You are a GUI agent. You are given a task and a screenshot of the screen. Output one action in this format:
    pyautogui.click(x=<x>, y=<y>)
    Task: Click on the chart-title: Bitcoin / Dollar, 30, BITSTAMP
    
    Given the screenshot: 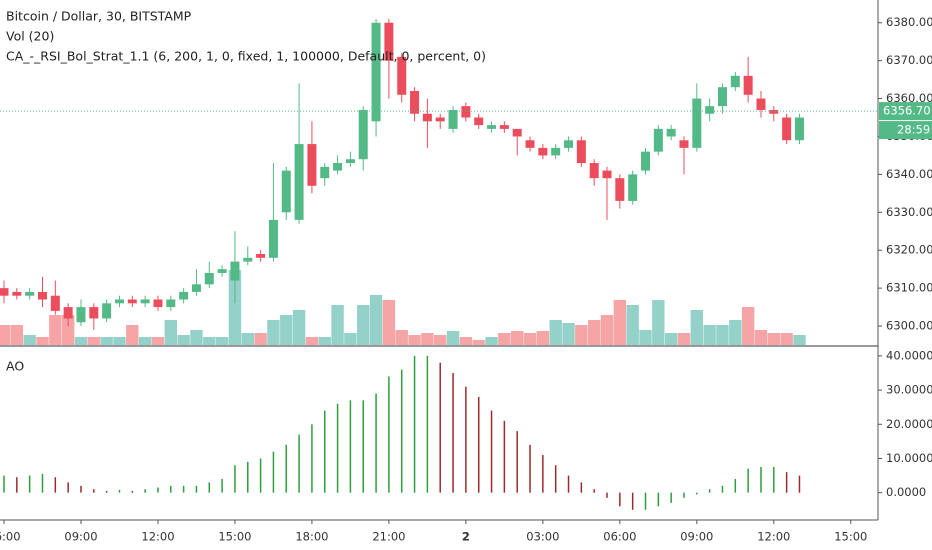 What is the action you would take?
    pyautogui.click(x=99, y=16)
    